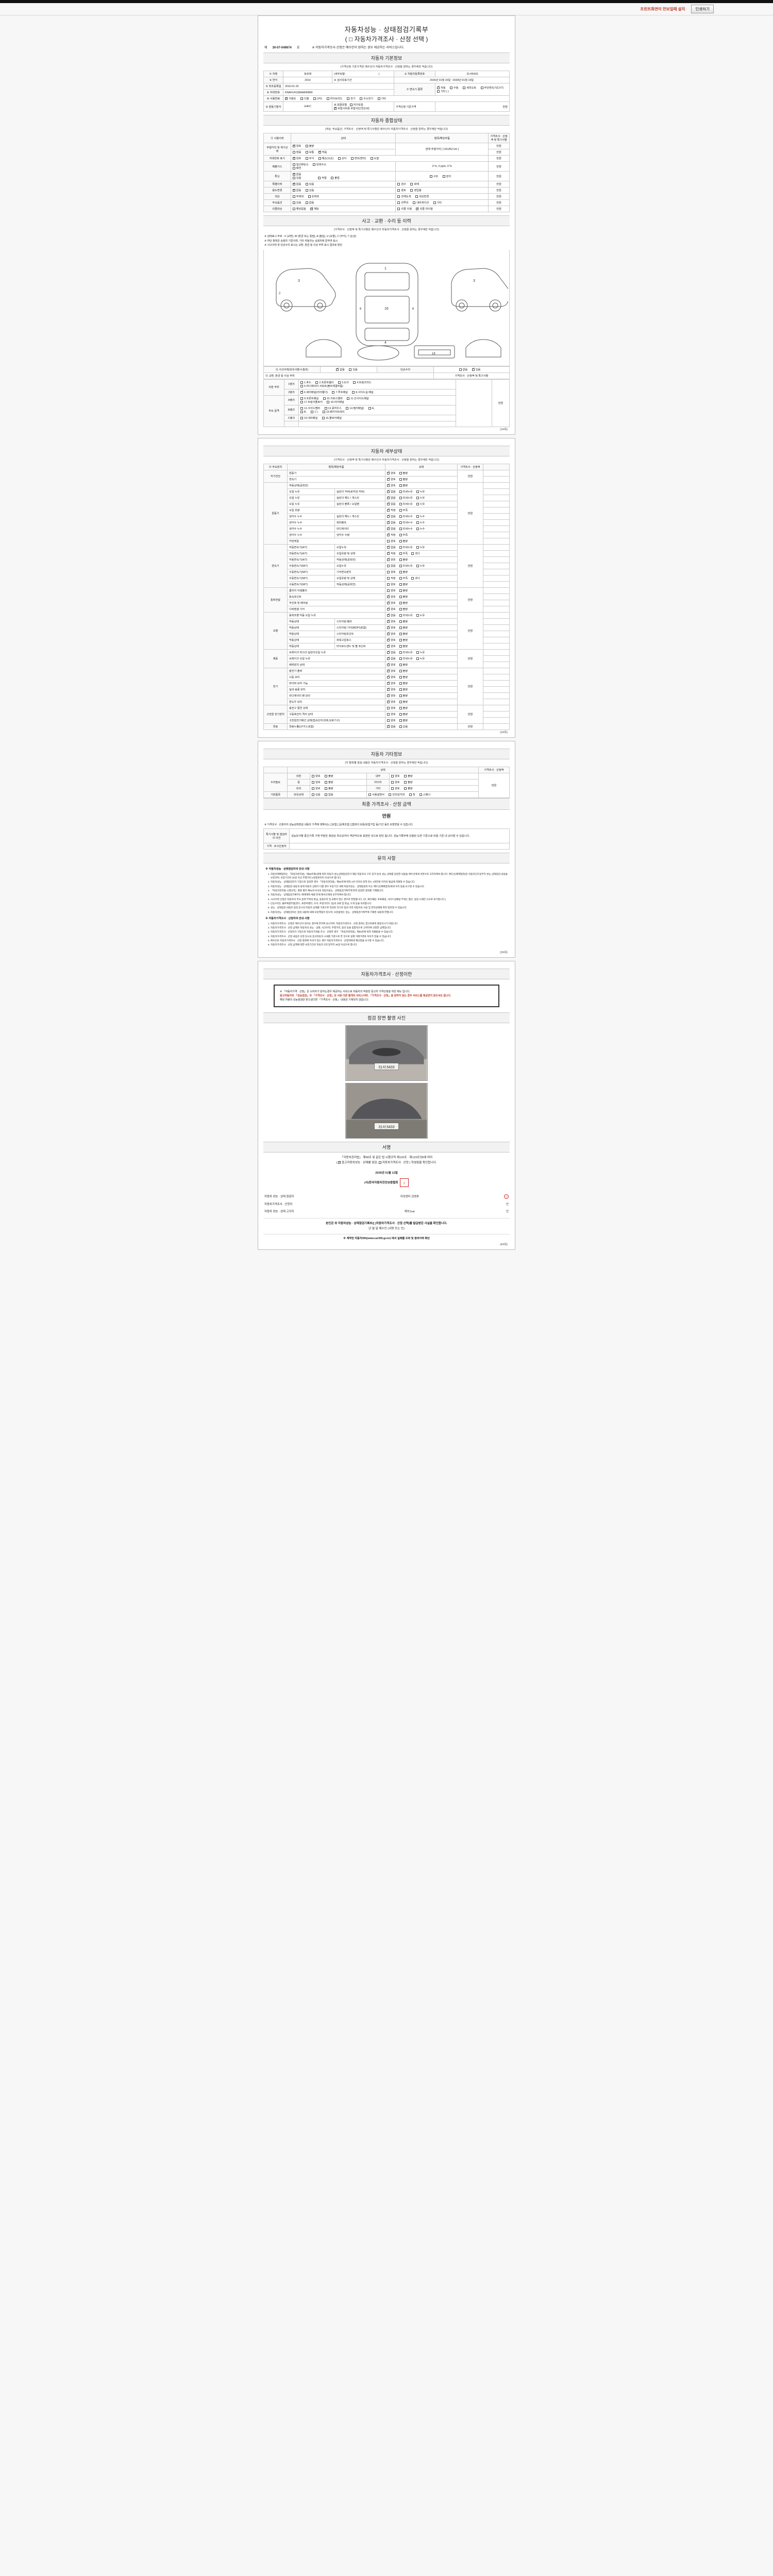 Image resolution: width=773 pixels, height=2576 pixels. What do you see at coordinates (414, 184) in the screenshot?
I see `state-opt: 화재` at bounding box center [414, 184].